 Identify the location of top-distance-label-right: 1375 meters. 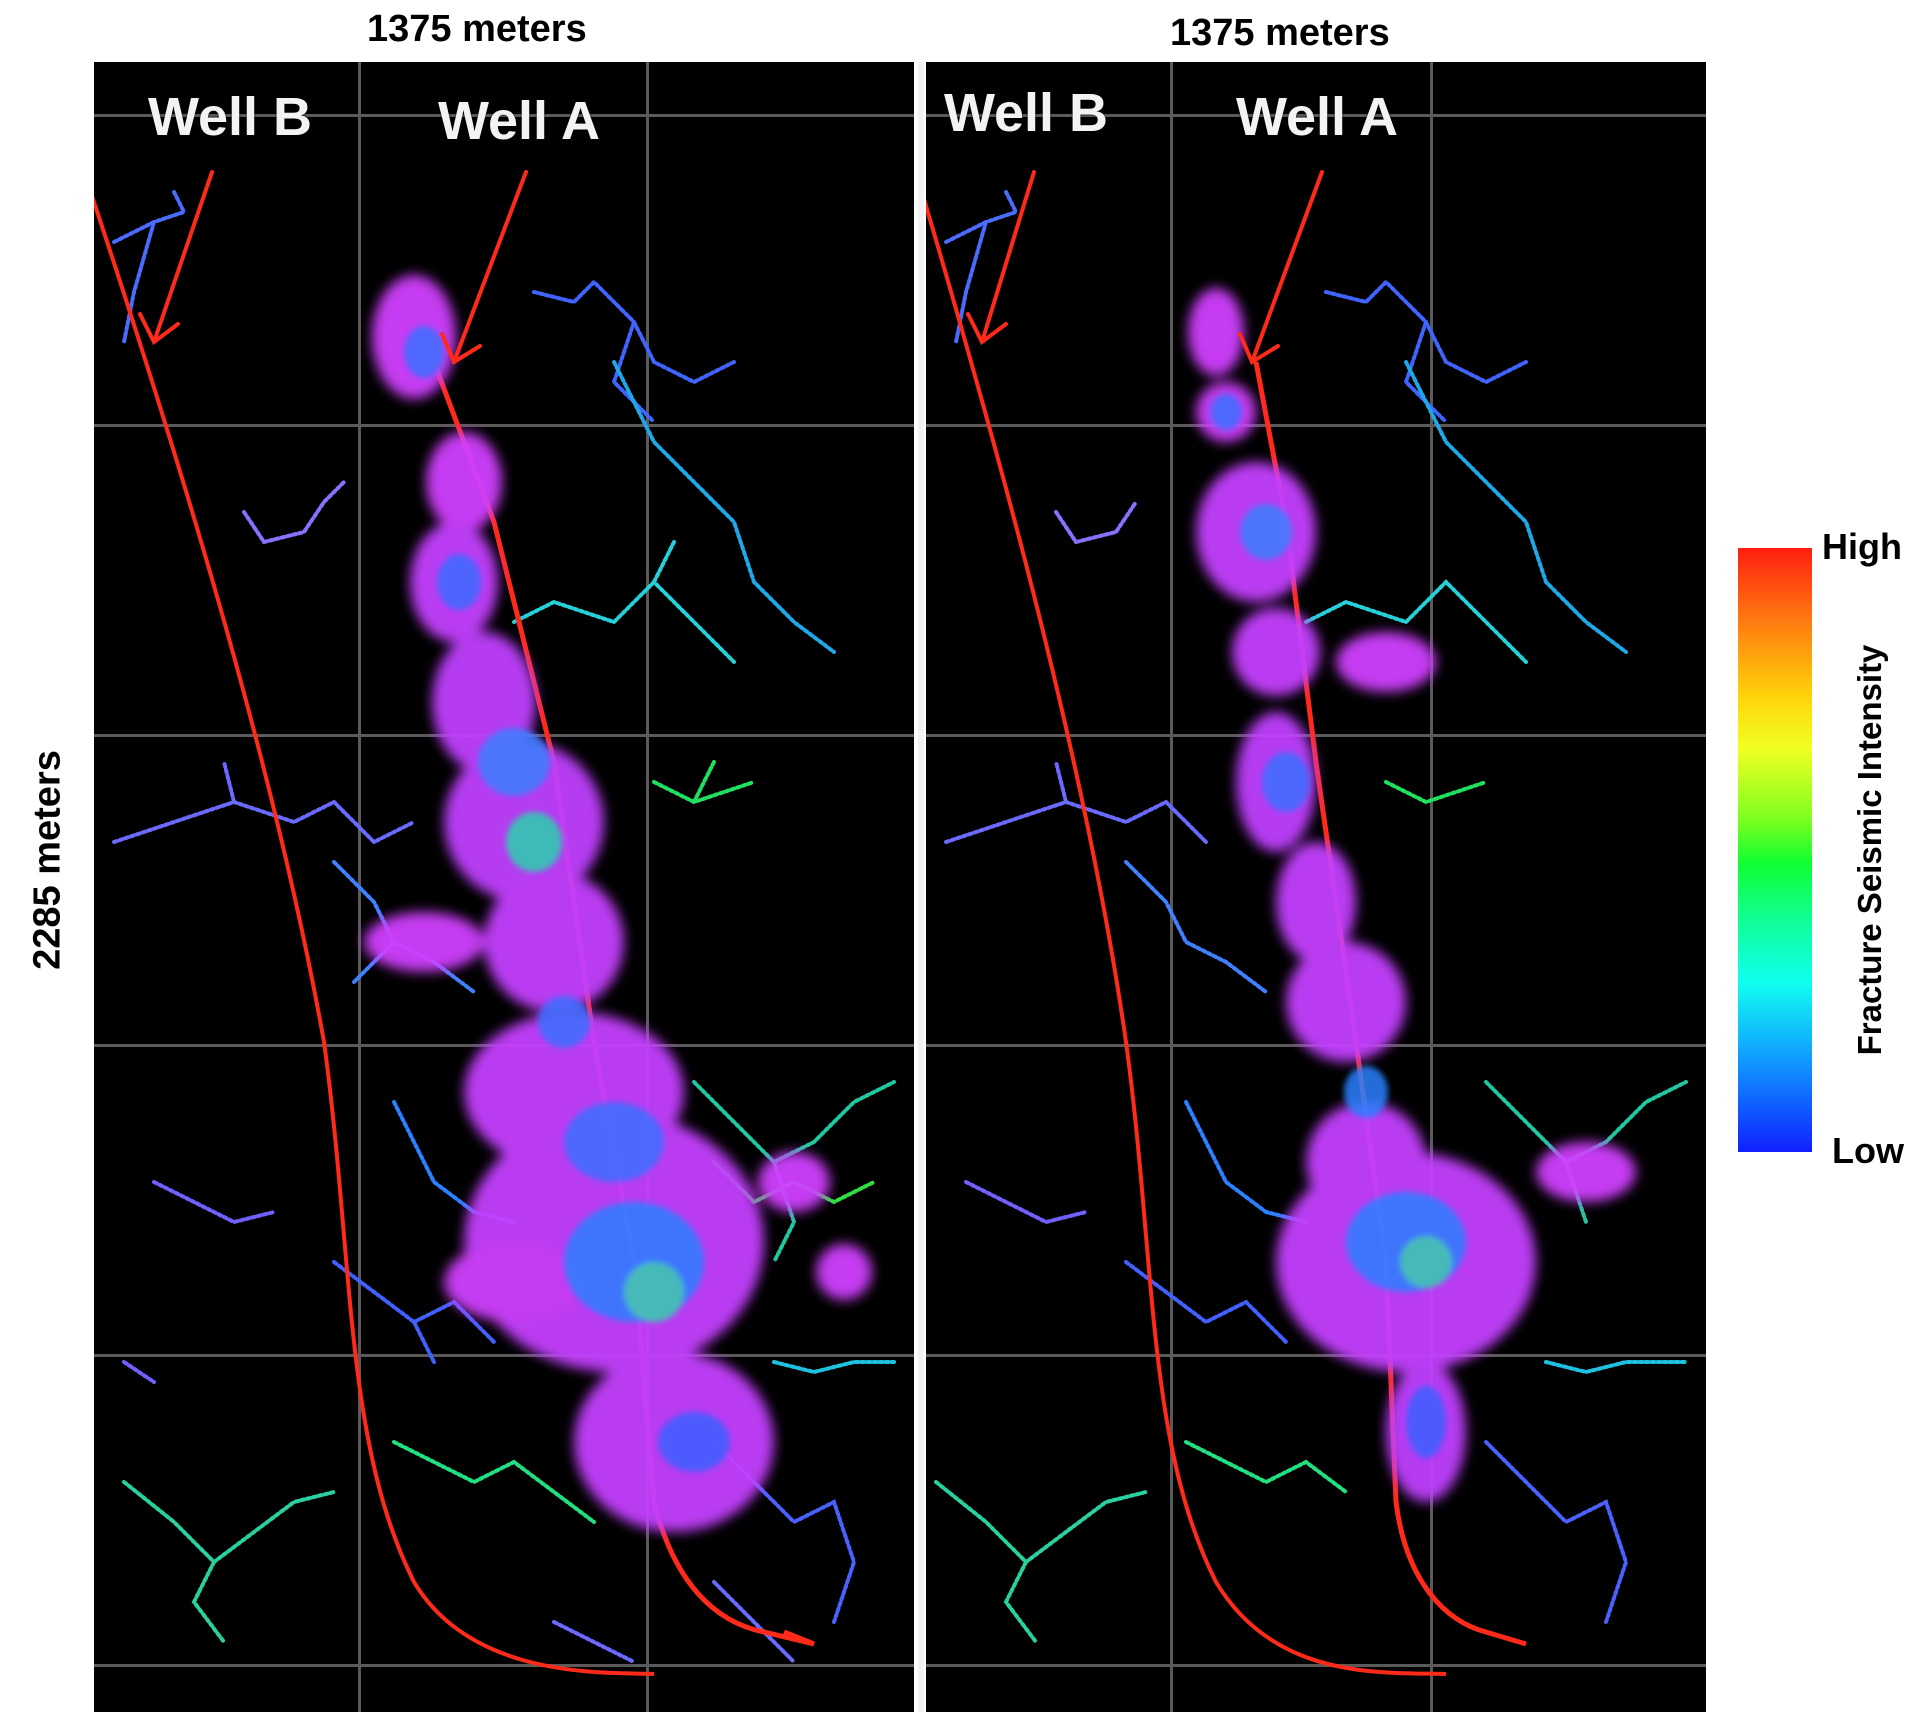
(1280, 33).